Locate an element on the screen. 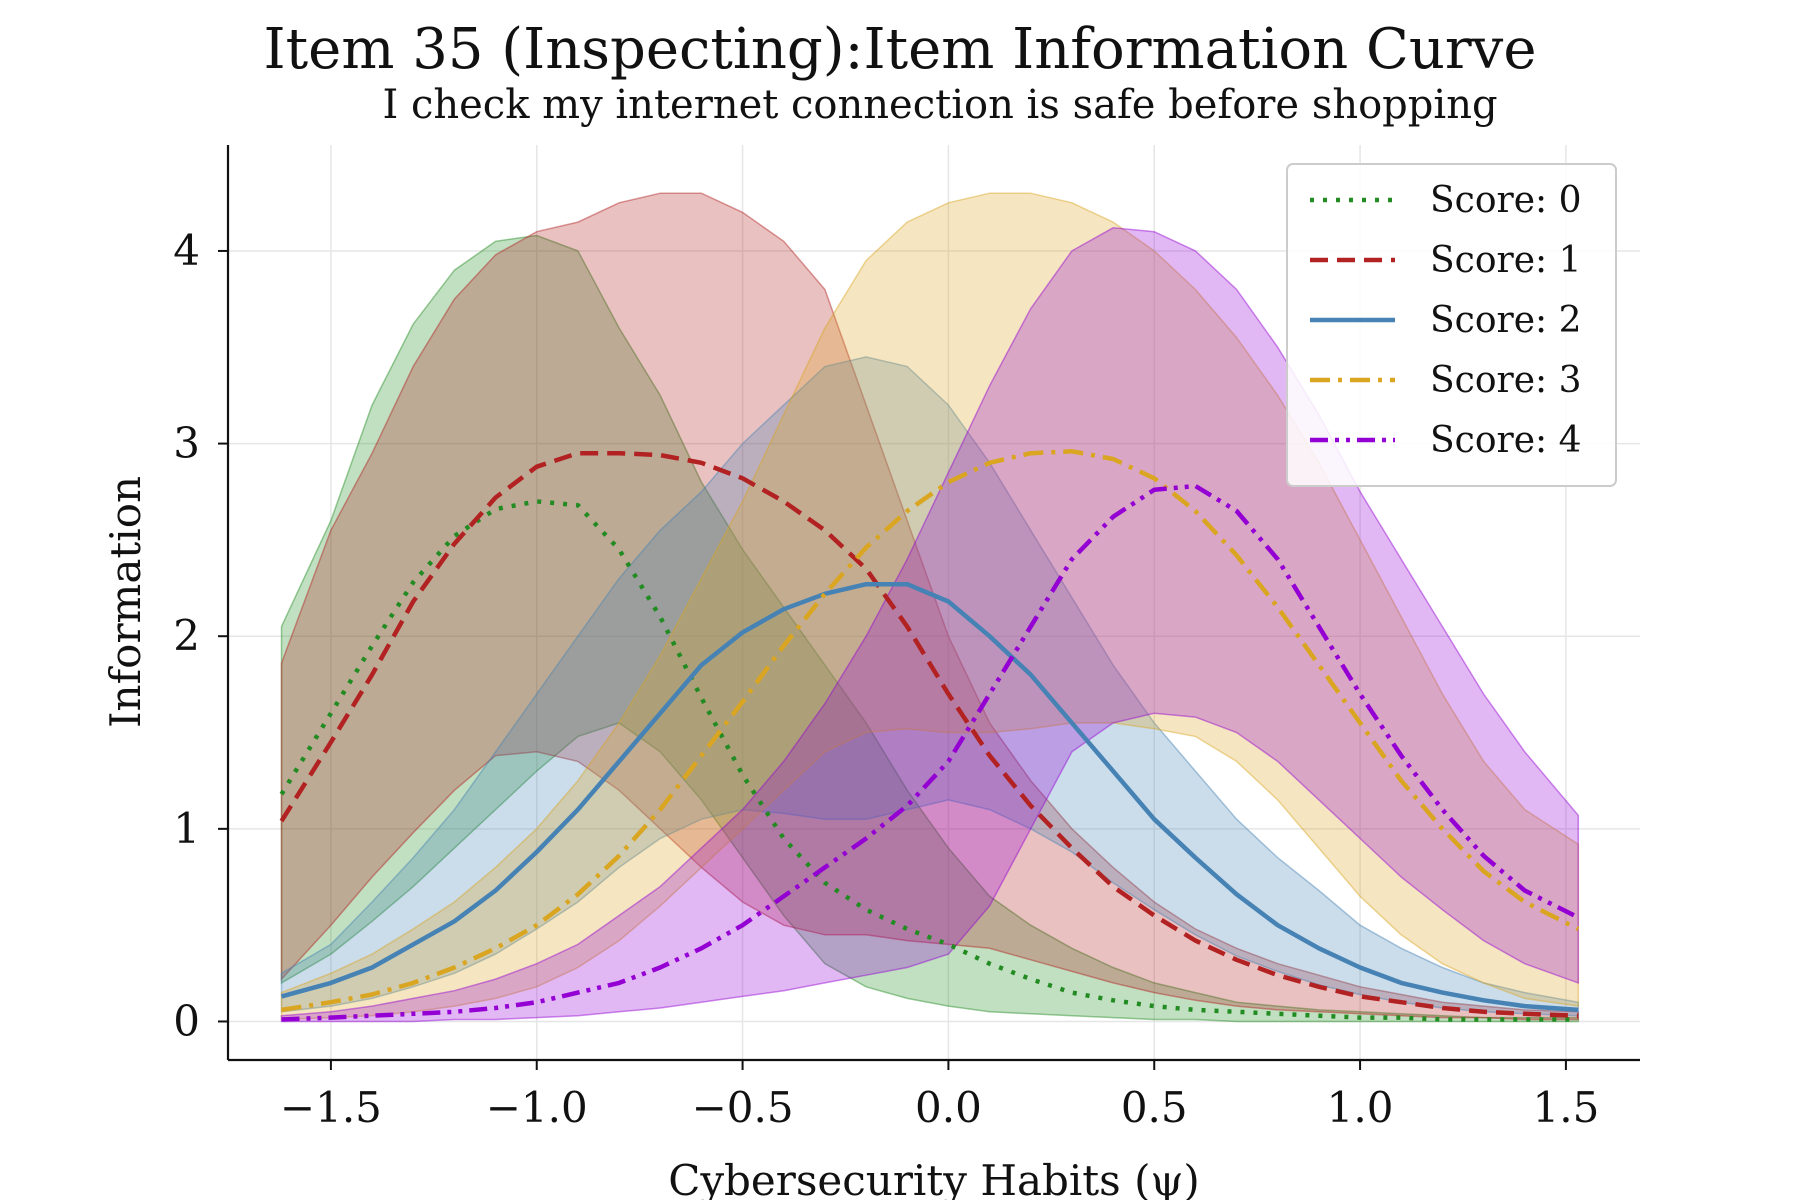 This screenshot has height=1200, width=1800. x-tick-label: 1.5 is located at coordinates (1566, 1107).